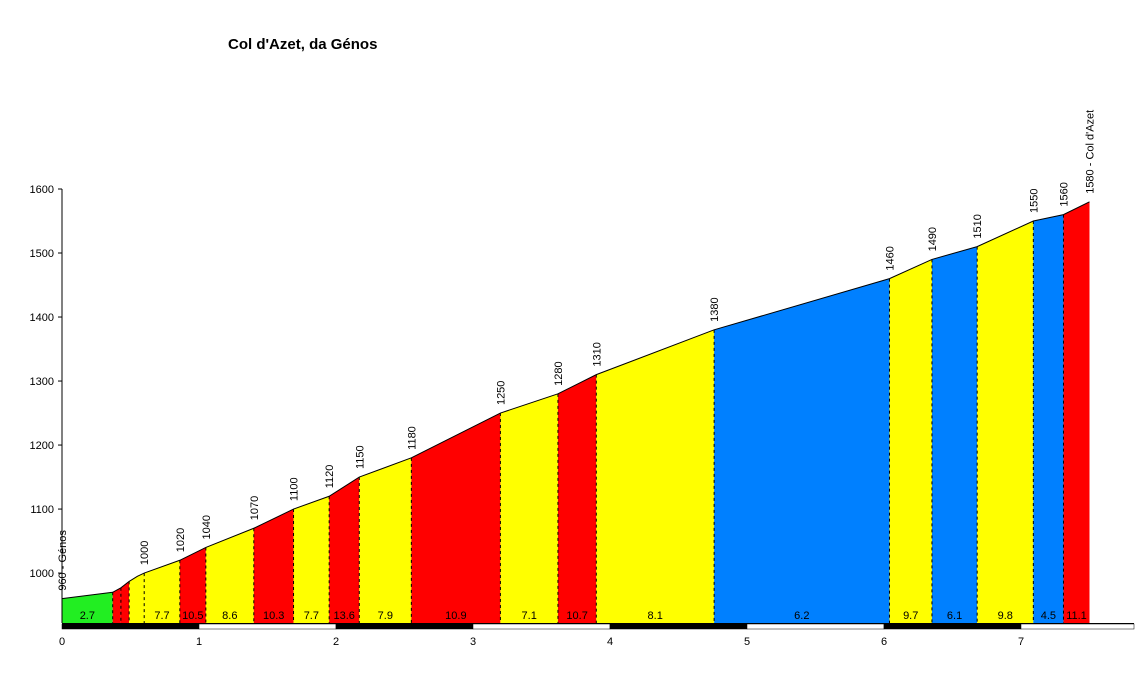 The image size is (1136, 673). Describe the element at coordinates (87, 616) in the screenshot. I see `gradient-label-0: 2.7` at that location.